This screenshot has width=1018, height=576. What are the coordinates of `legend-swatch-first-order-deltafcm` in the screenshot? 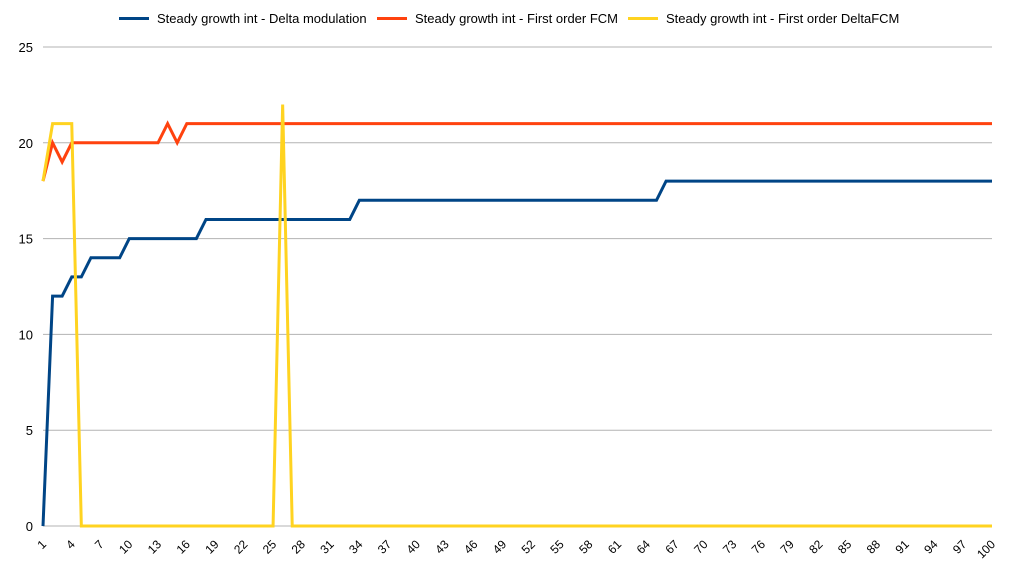 It's located at (643, 18).